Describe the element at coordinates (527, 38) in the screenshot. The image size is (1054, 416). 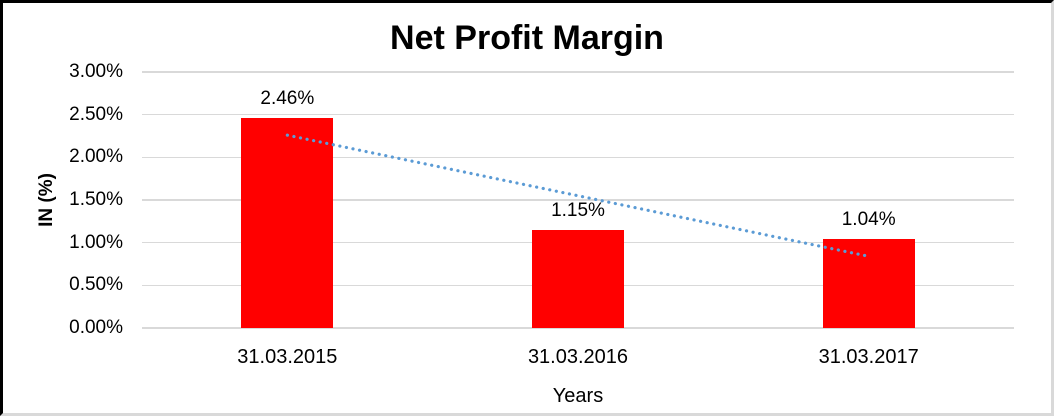
I see `chart-title: Net Profit Margin` at that location.